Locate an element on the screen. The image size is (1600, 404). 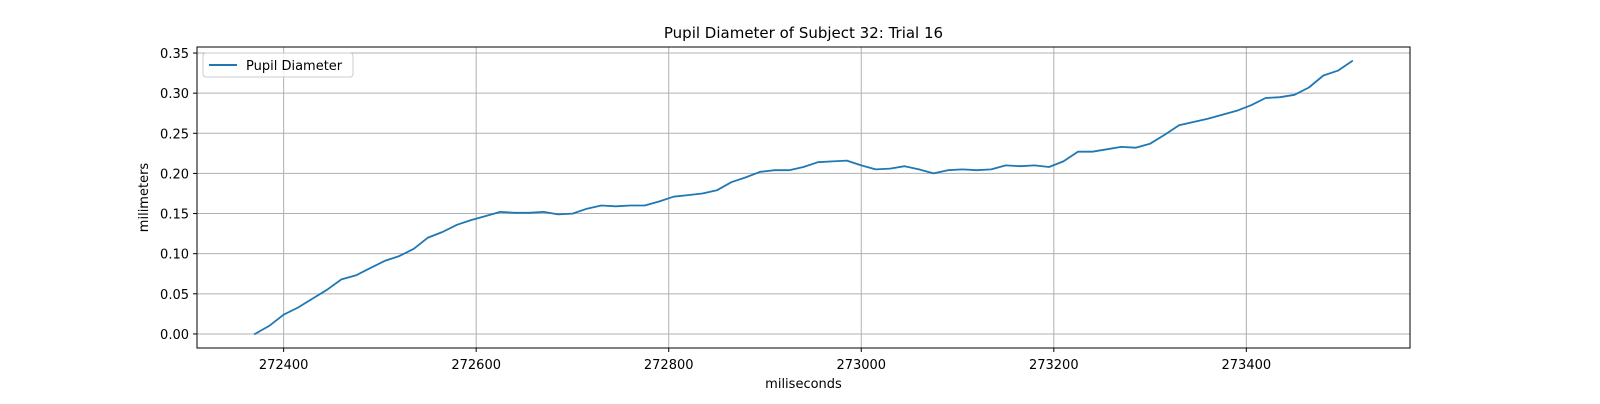
y-tick-label: 0.20 is located at coordinates (174, 174).